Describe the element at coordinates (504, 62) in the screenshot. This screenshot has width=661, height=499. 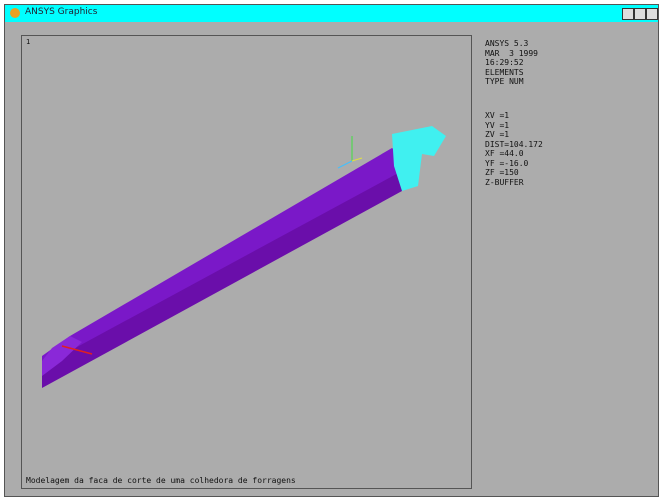
I see `info-line: 16:29:52` at that location.